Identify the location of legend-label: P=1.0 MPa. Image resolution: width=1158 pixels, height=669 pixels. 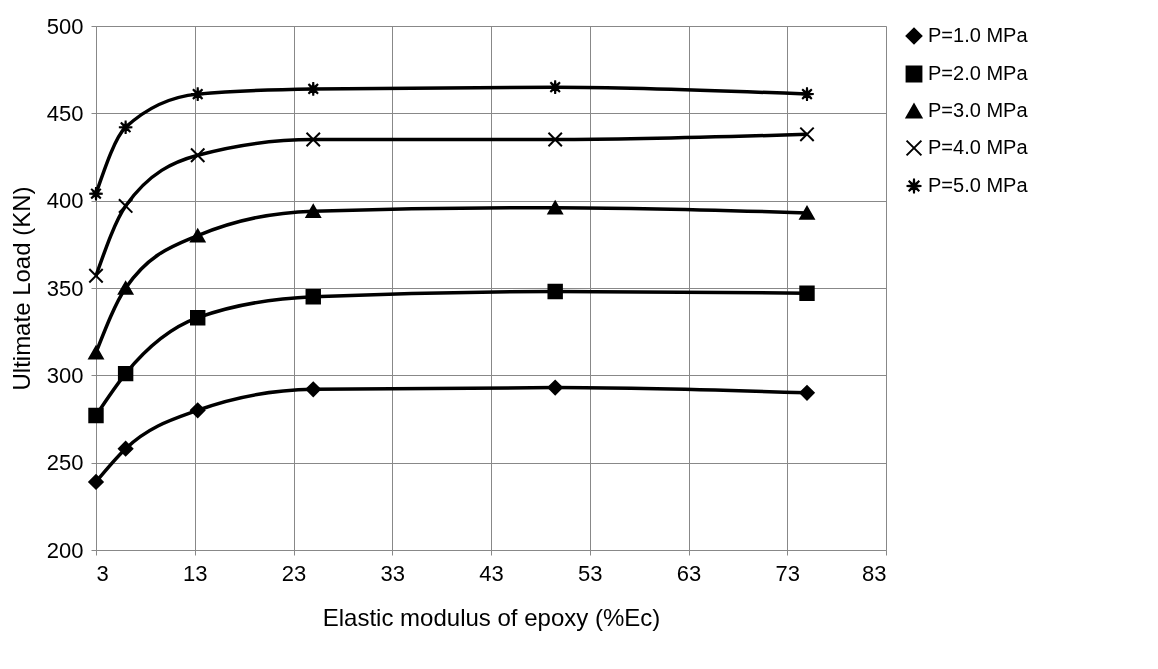
(978, 35).